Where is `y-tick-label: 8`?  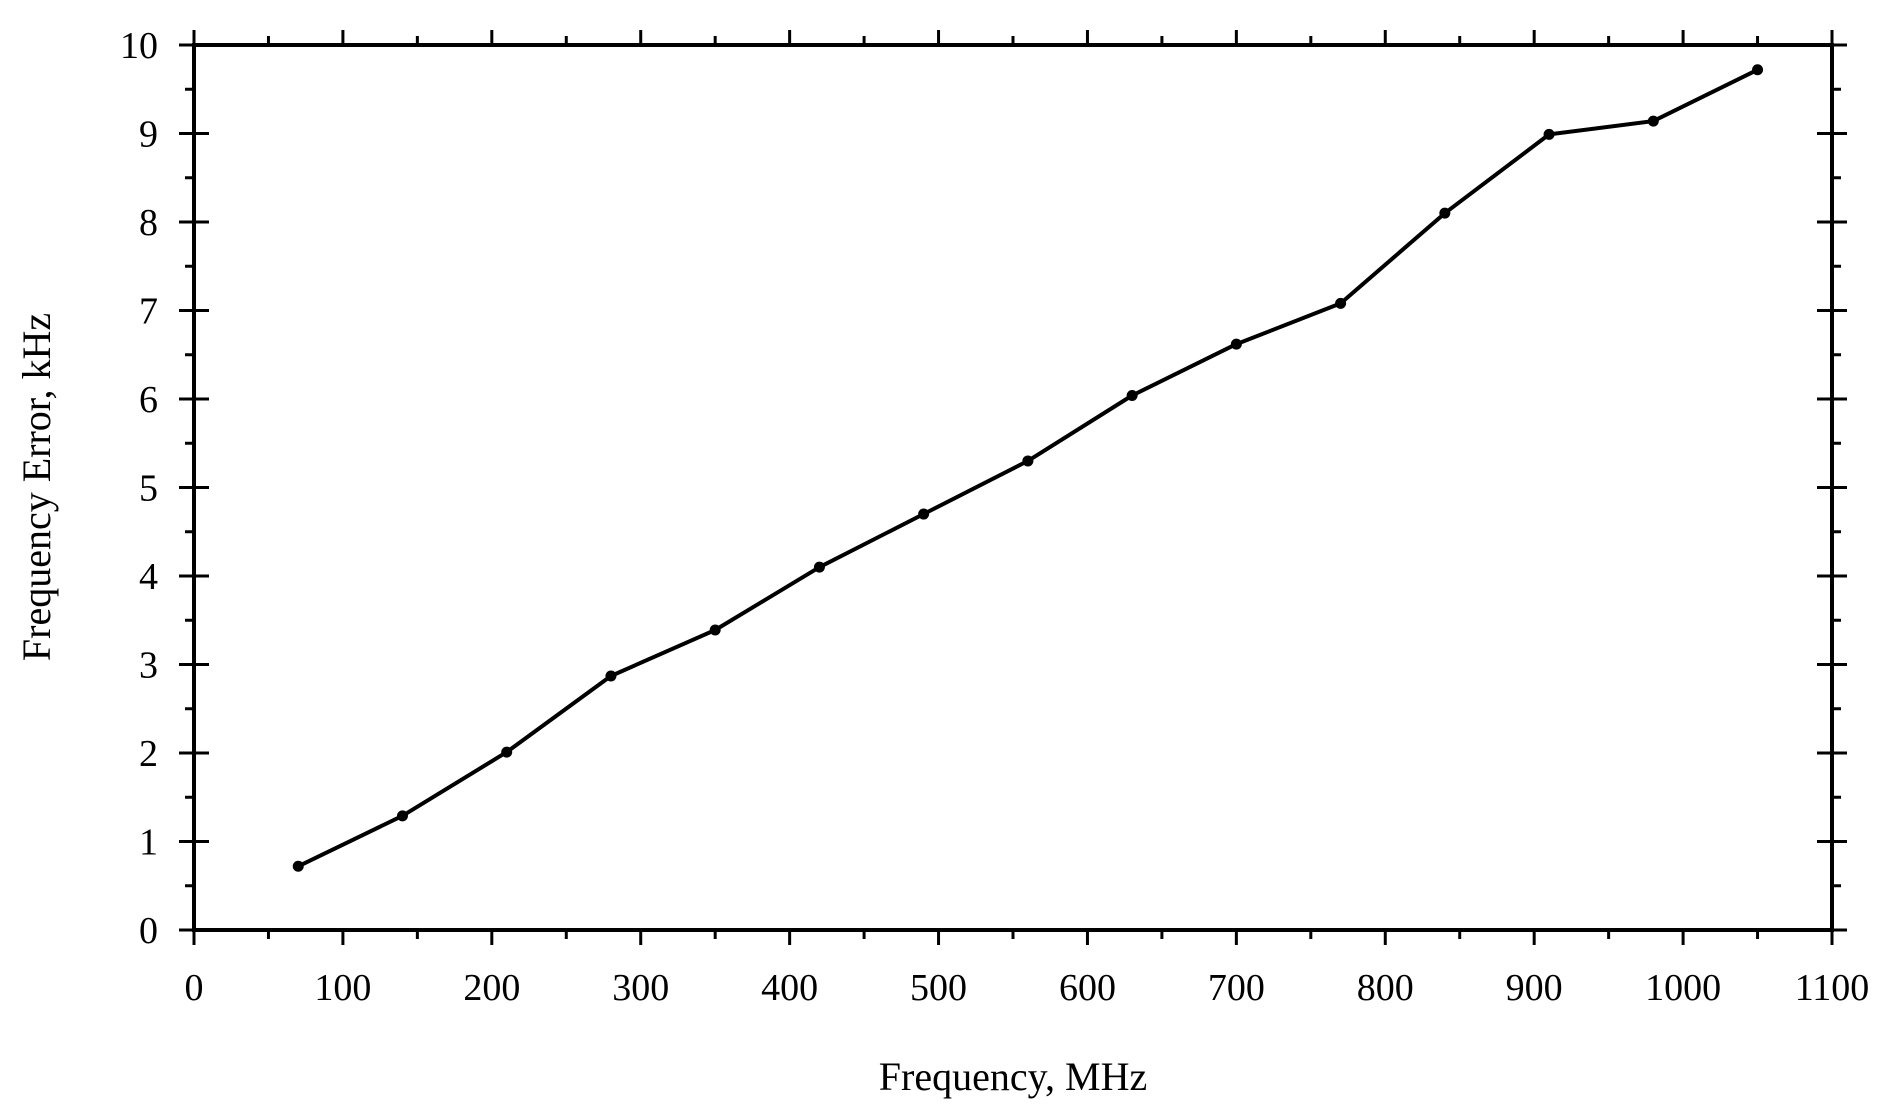 y-tick-label: 8 is located at coordinates (148, 223).